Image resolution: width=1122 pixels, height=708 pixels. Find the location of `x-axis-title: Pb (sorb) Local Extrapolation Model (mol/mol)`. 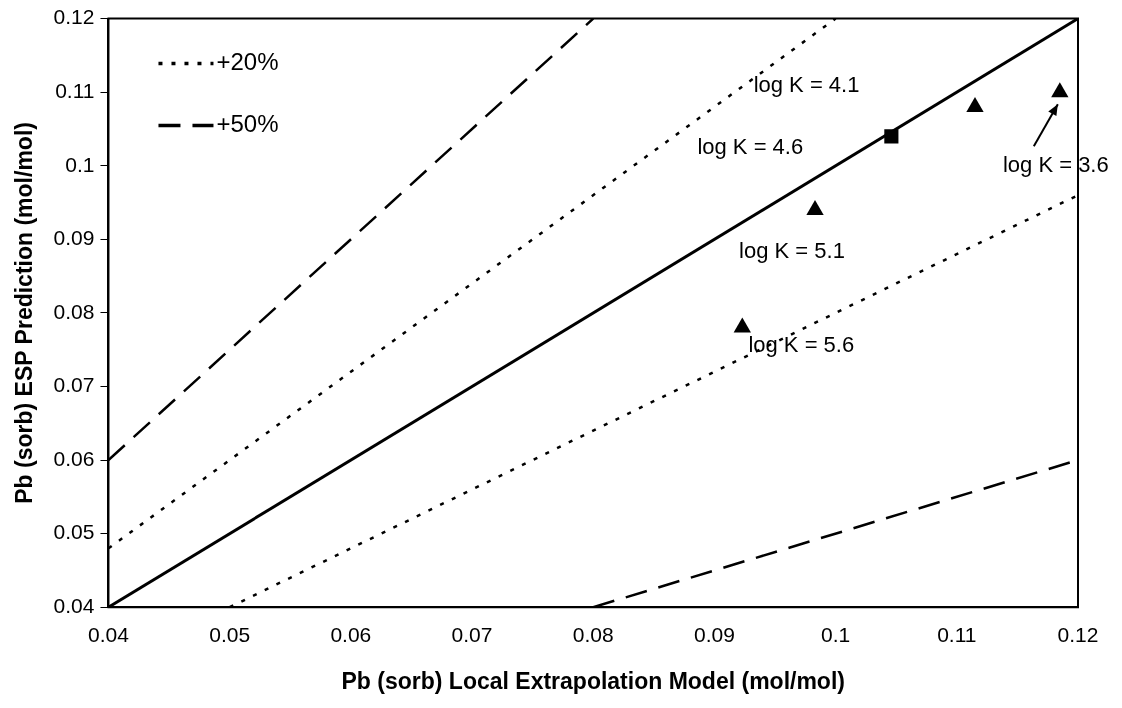

x-axis-title: Pb (sorb) Local Extrapolation Model (mol/mol) is located at coordinates (593, 680).